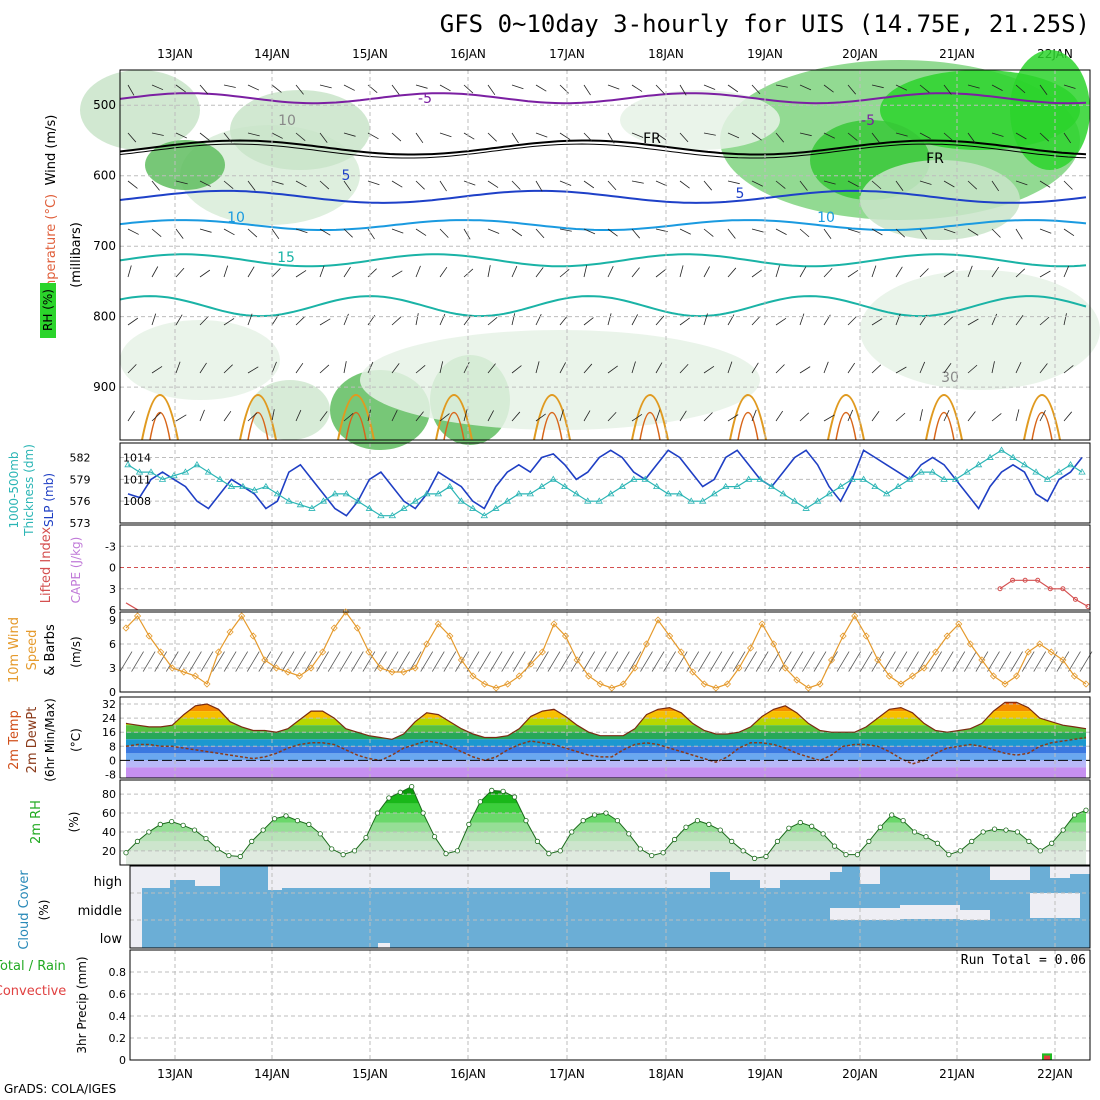  Describe the element at coordinates (136, 907) in the screenshot. I see `cloud-clear-edge` at that location.